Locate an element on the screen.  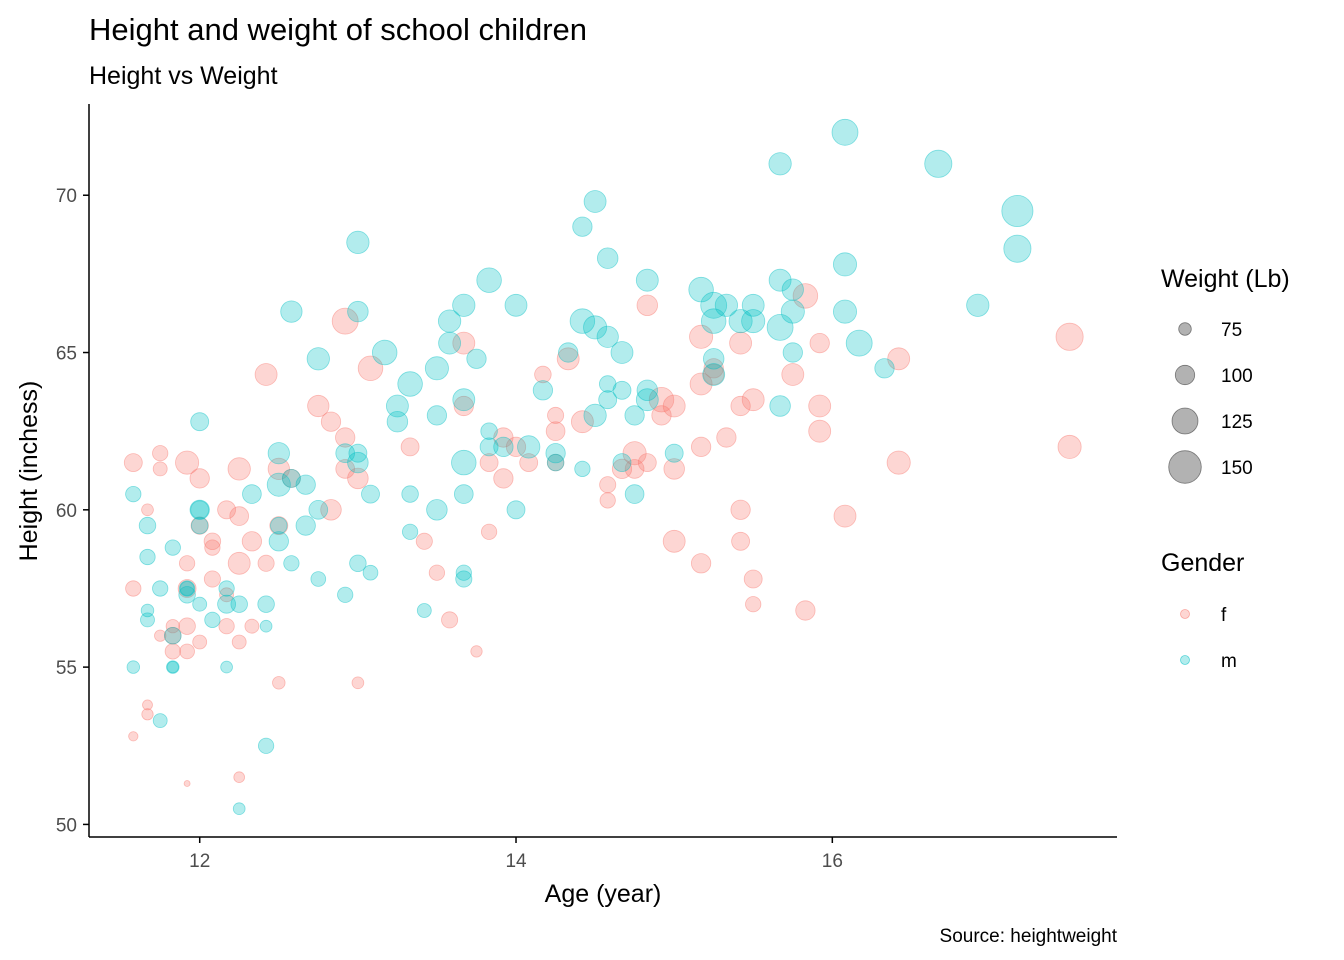
y-axis-title: Height (inchess) is located at coordinates (29, 471).